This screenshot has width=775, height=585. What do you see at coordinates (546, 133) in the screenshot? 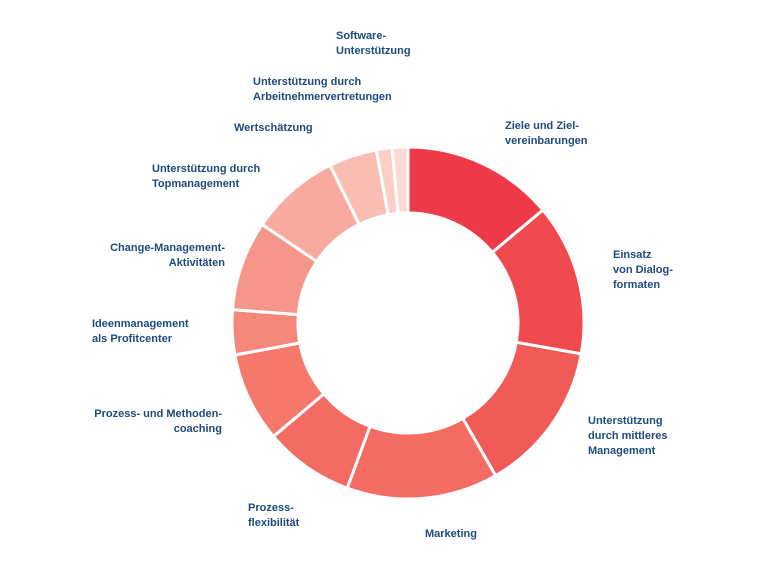
I see `label-ziele: Ziele und Ziel- vereinbarungen` at bounding box center [546, 133].